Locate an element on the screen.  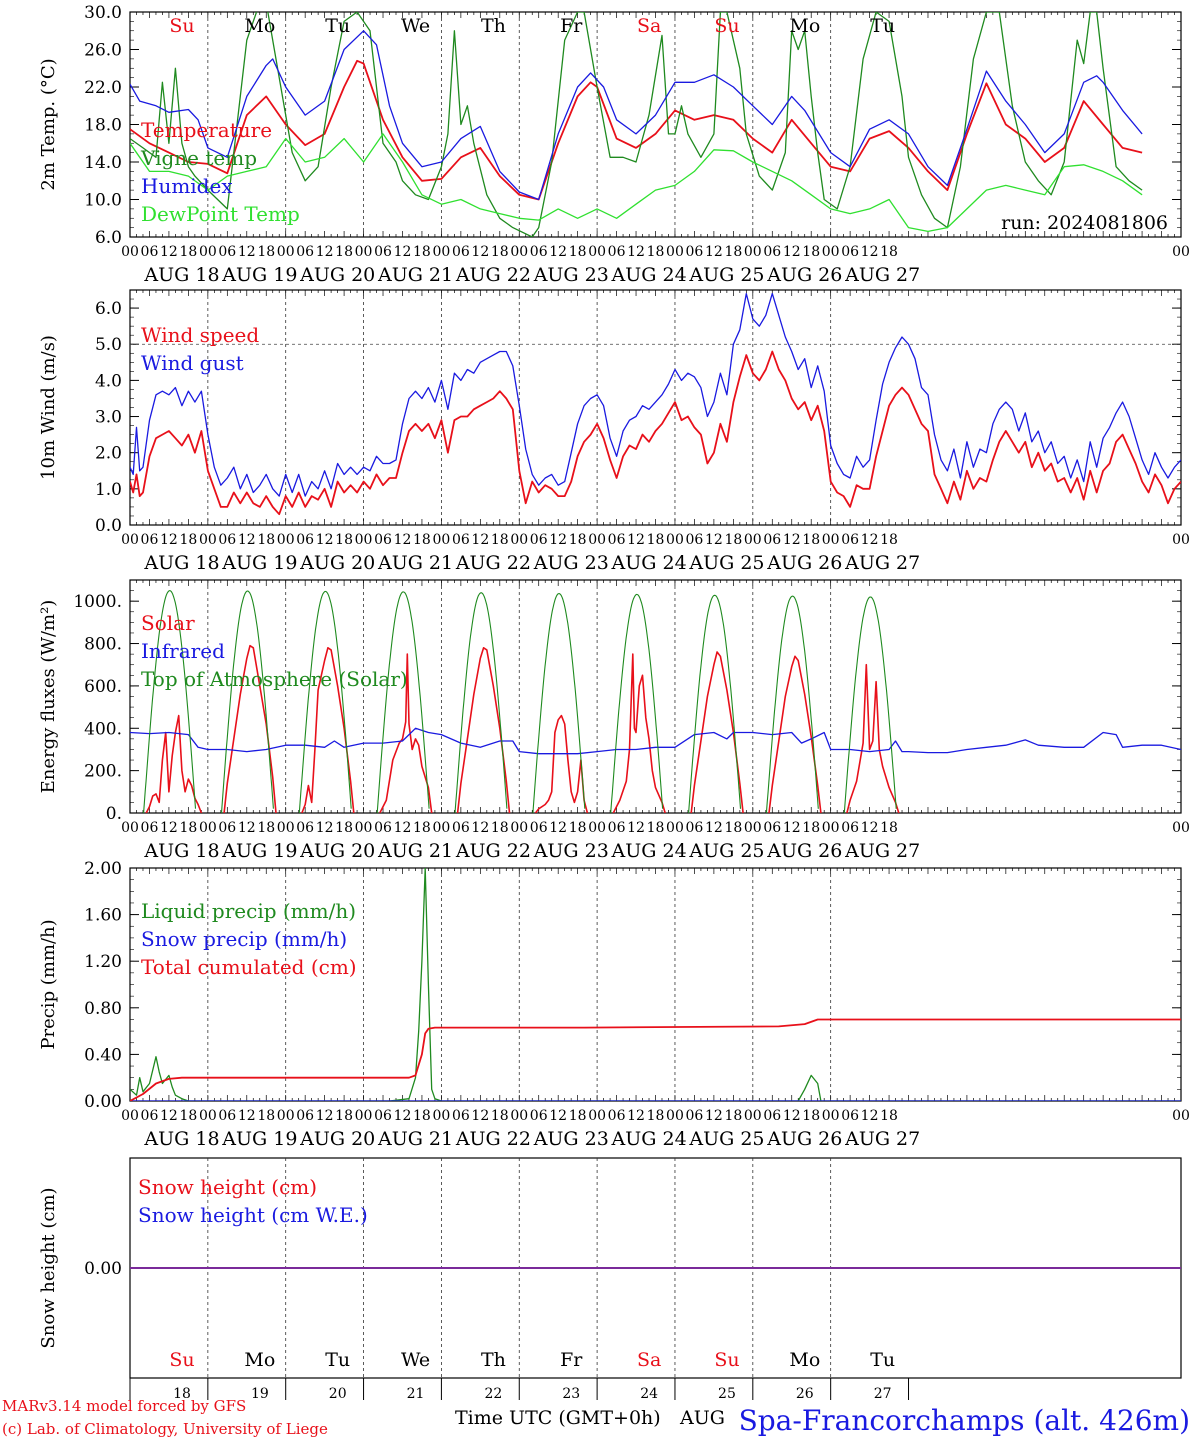
legend-entry: Solar is located at coordinates (168, 623).